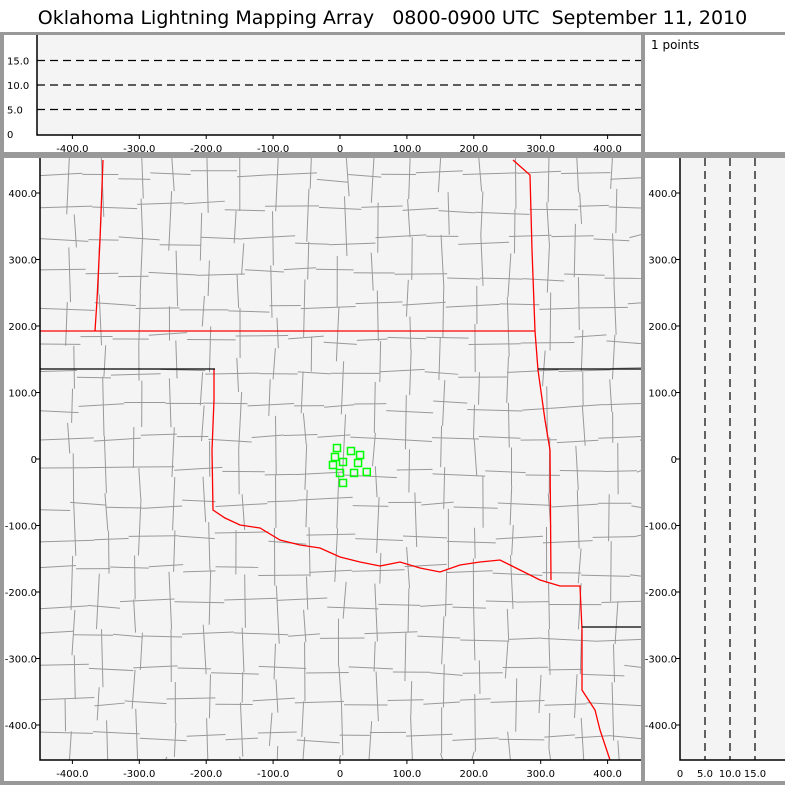  Describe the element at coordinates (705, 774) in the screenshot. I see `side-x-tick: 5.0` at that location.